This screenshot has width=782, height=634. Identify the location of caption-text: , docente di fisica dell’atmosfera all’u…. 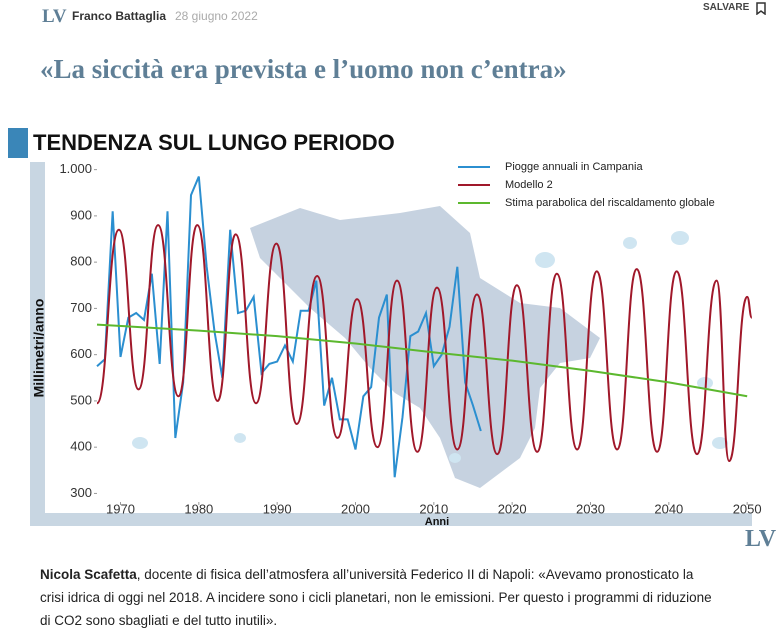
(376, 597).